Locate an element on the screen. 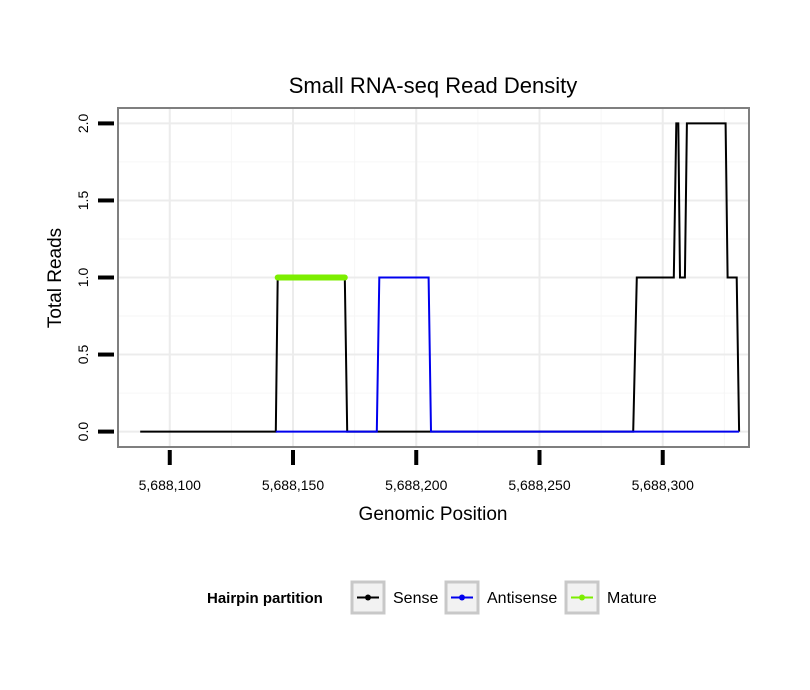 The height and width of the screenshot is (690, 810). legend: Hairpin partition Sense Antisense Mature is located at coordinates (432, 597).